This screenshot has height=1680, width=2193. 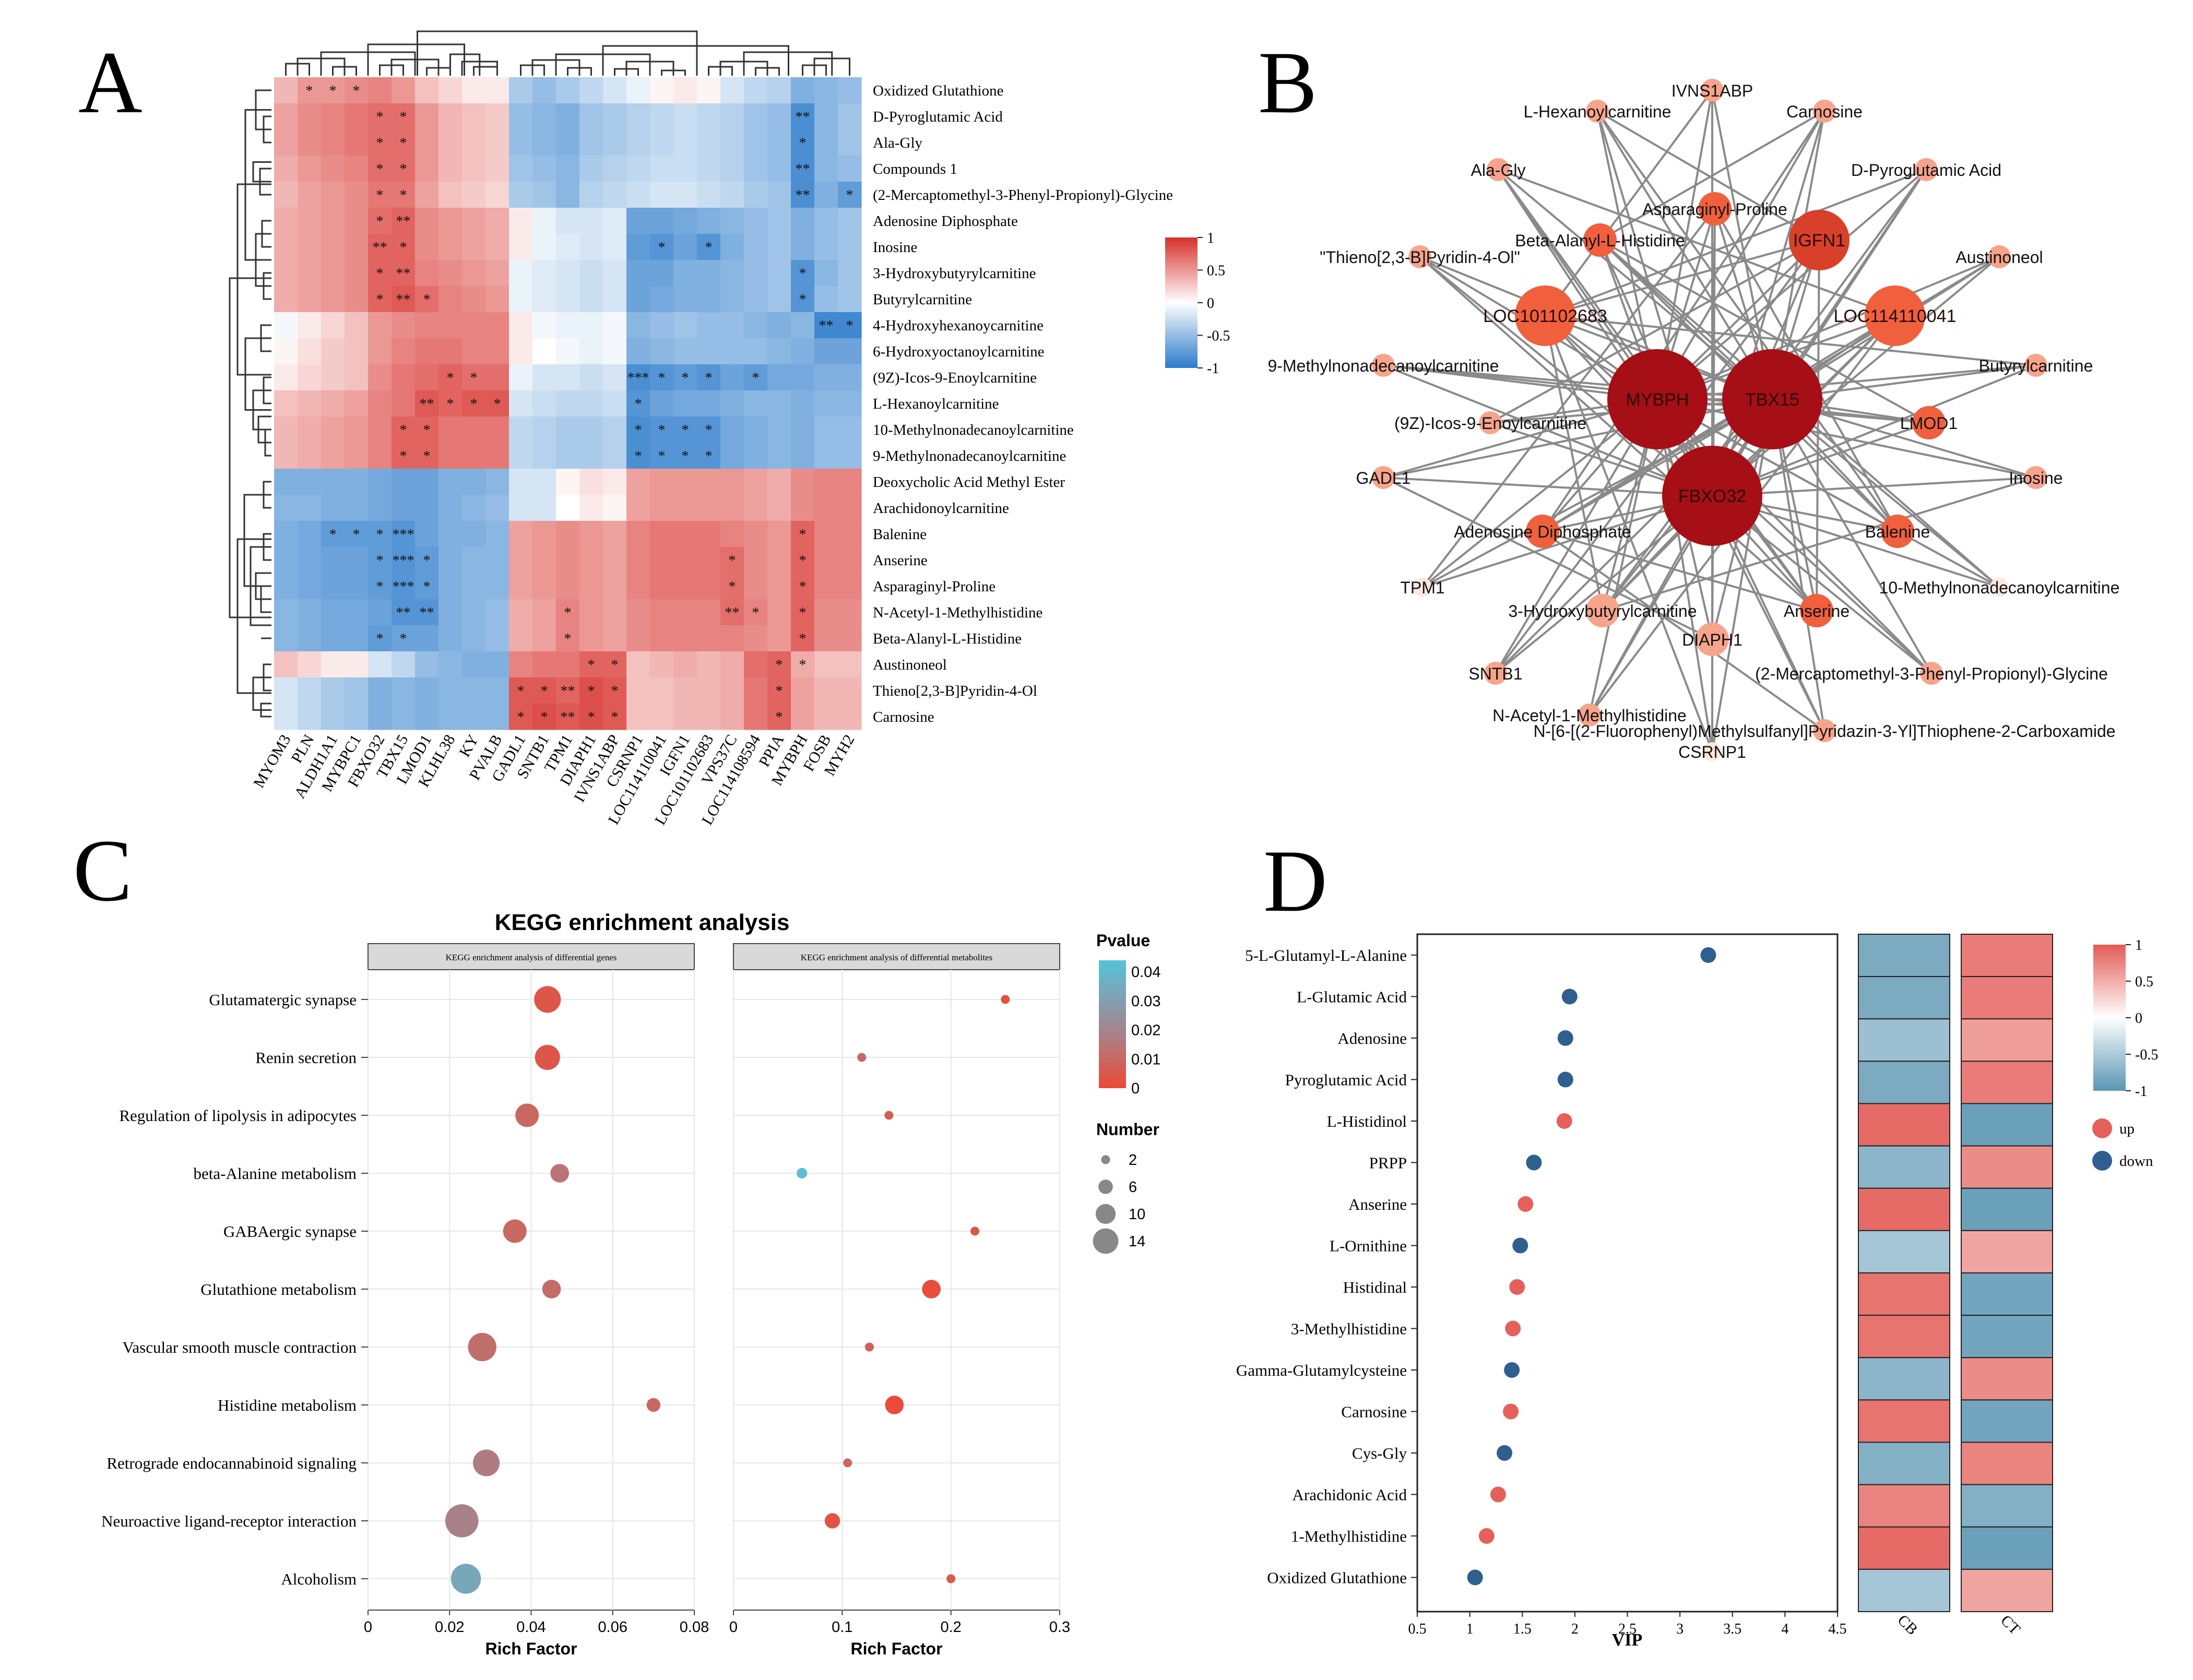 I want to click on network-node-label: IGFN1, so click(x=1819, y=241).